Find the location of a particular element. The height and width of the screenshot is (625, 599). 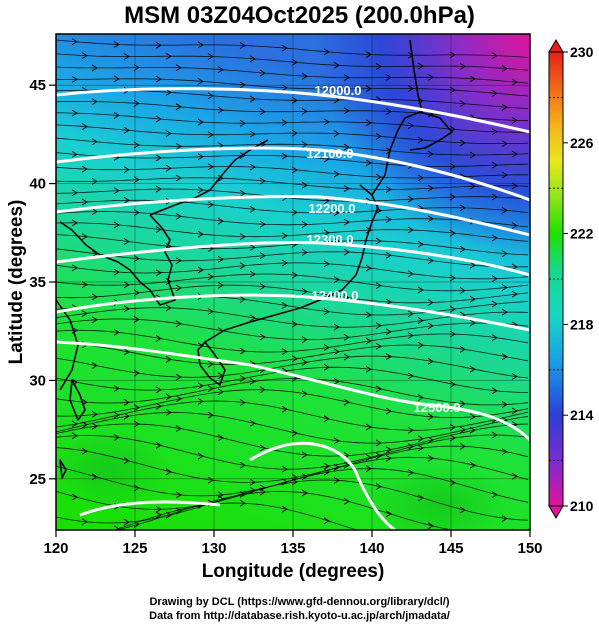

contour-label: 12300.0 is located at coordinates (330, 239).